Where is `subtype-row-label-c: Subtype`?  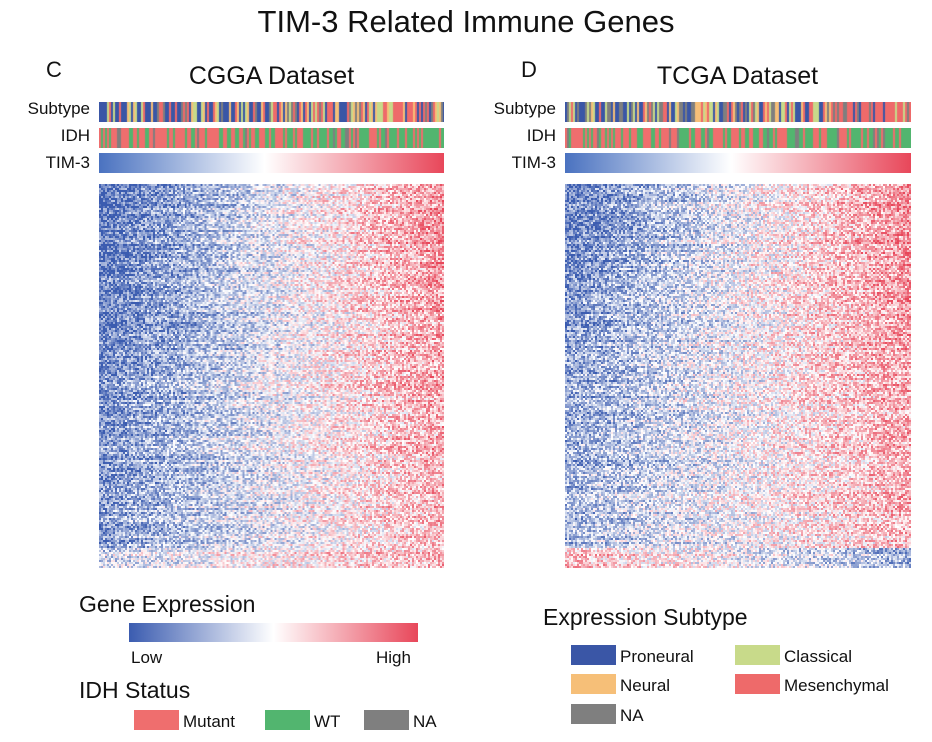 subtype-row-label-c: Subtype is located at coordinates (58, 108).